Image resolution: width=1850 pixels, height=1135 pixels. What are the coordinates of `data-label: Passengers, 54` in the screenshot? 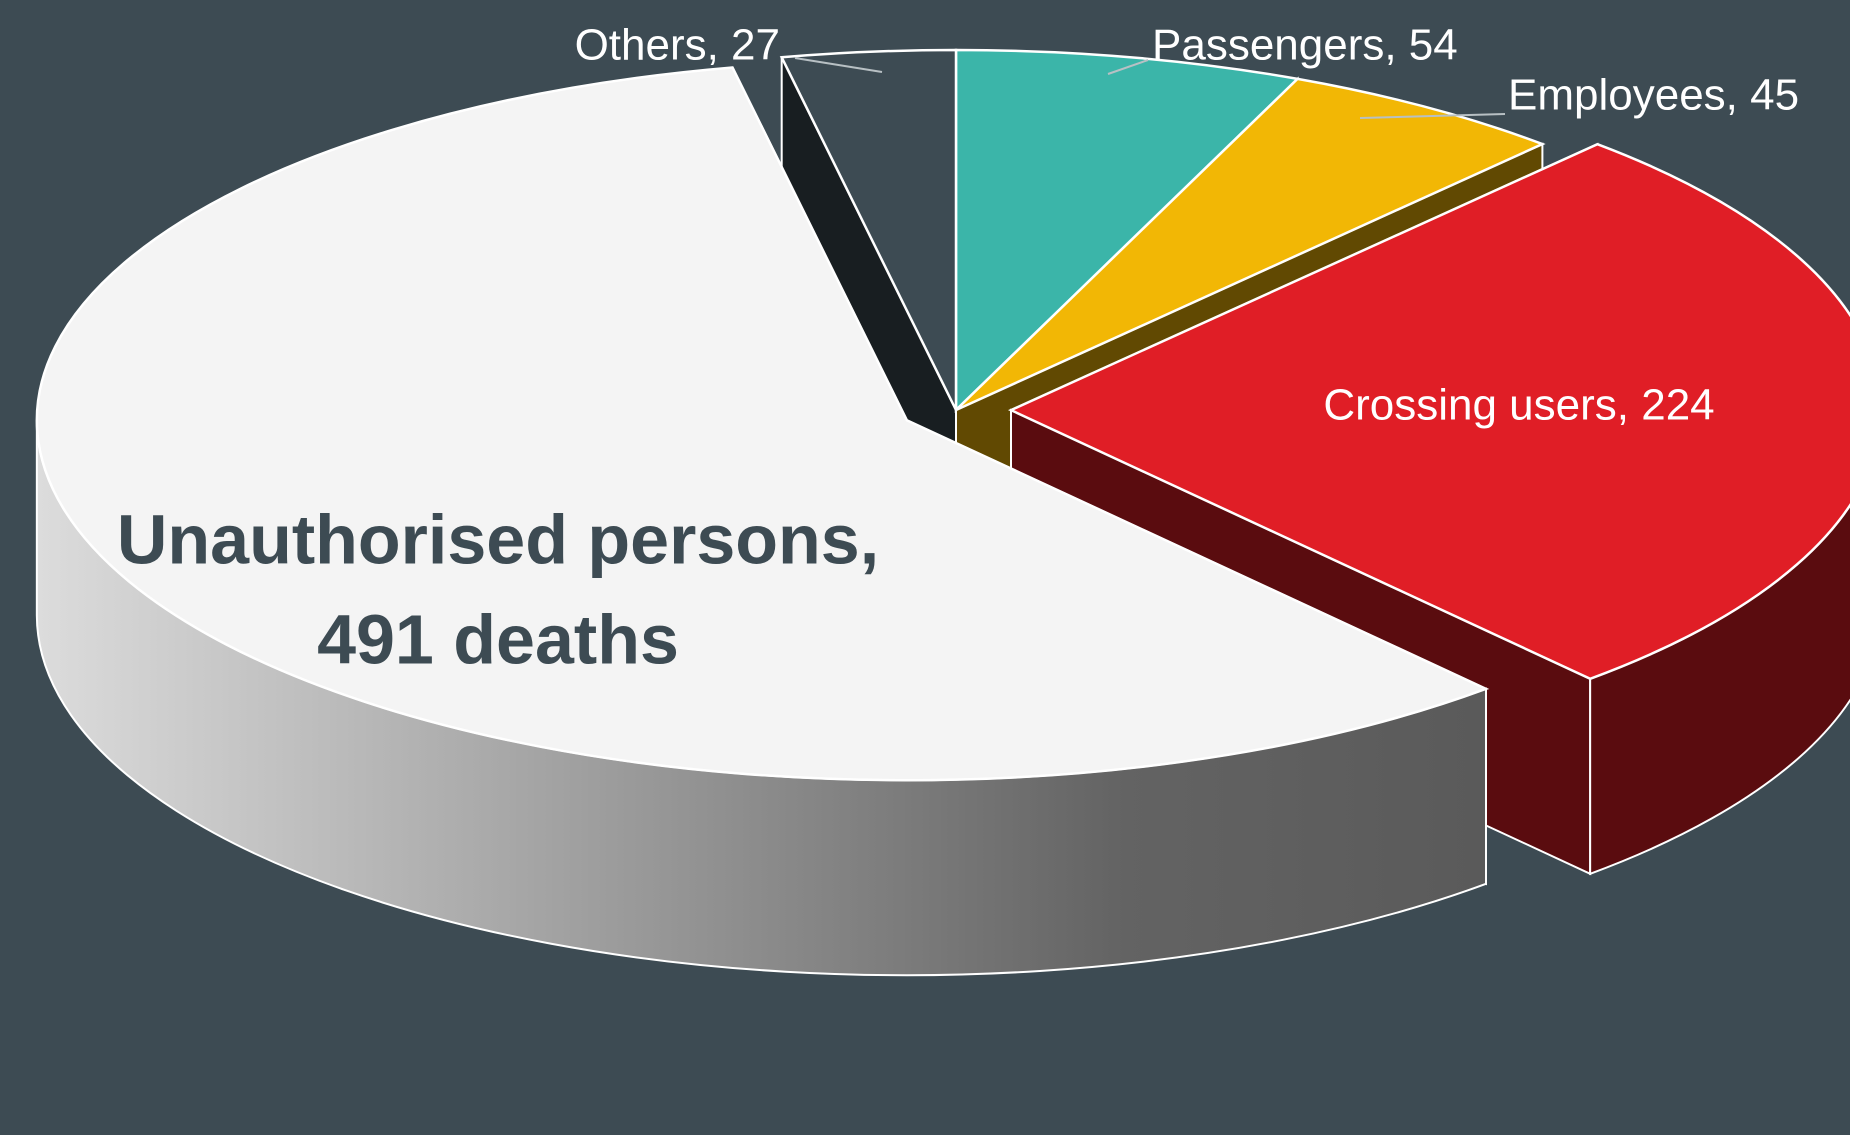 It's located at (1305, 45).